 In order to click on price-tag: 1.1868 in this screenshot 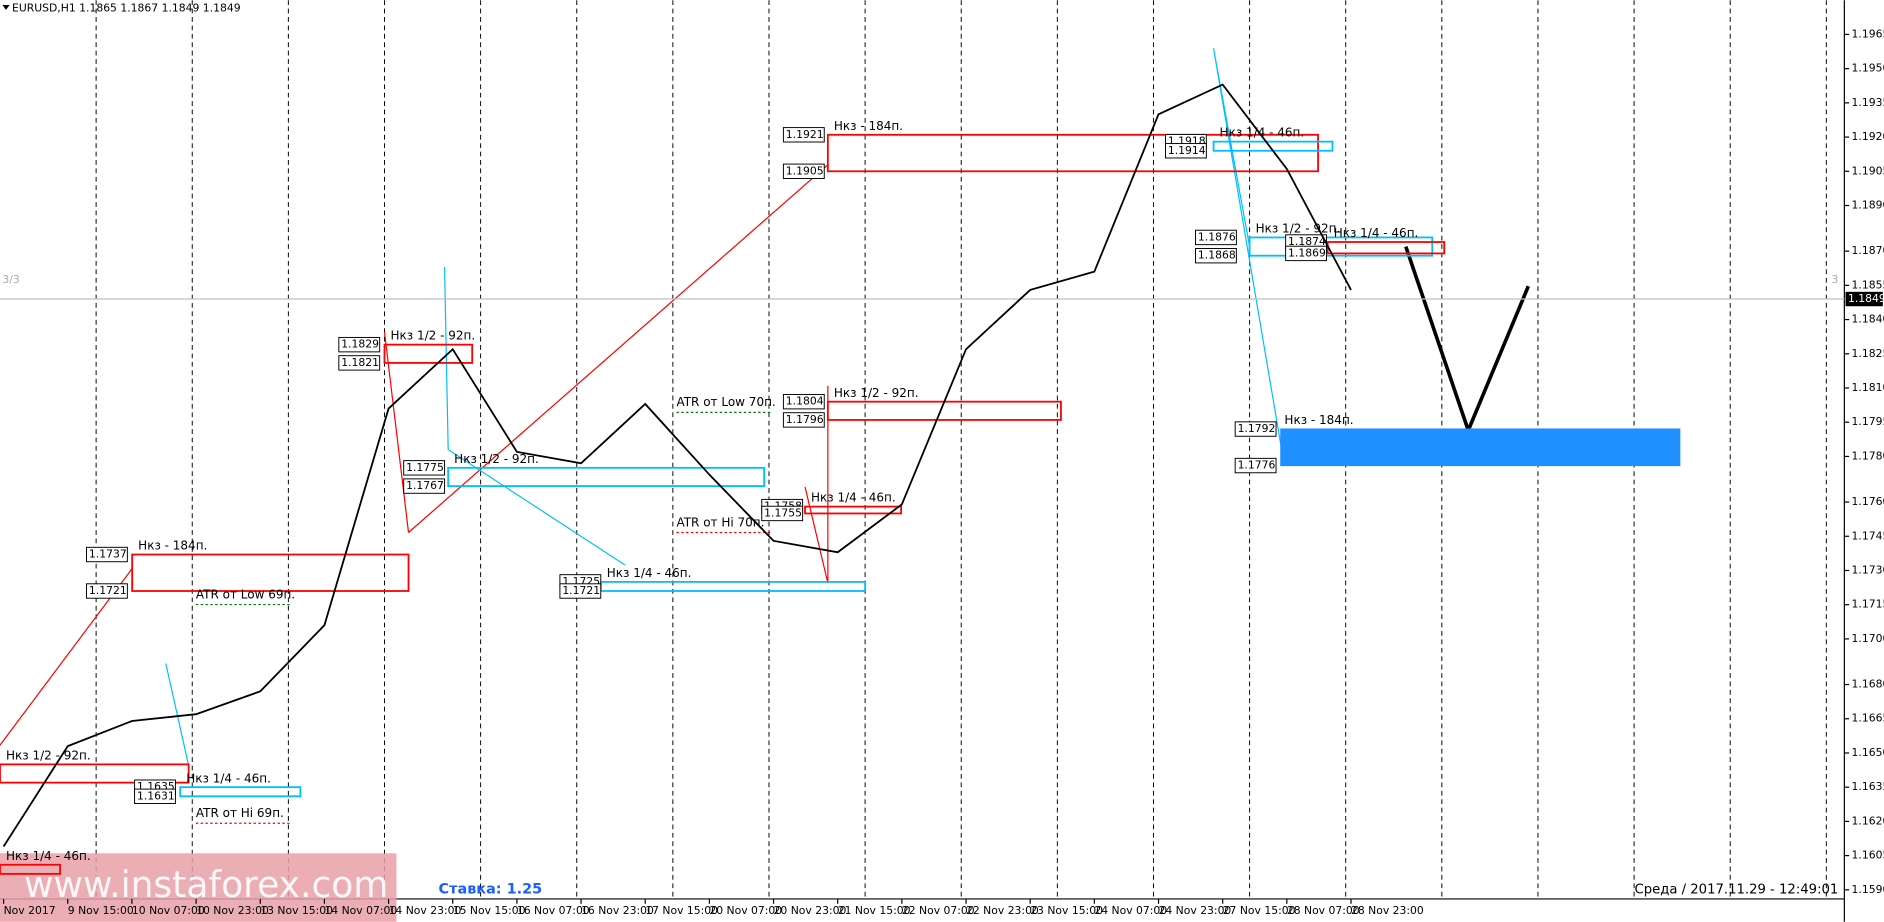, I will do `click(1217, 255)`.